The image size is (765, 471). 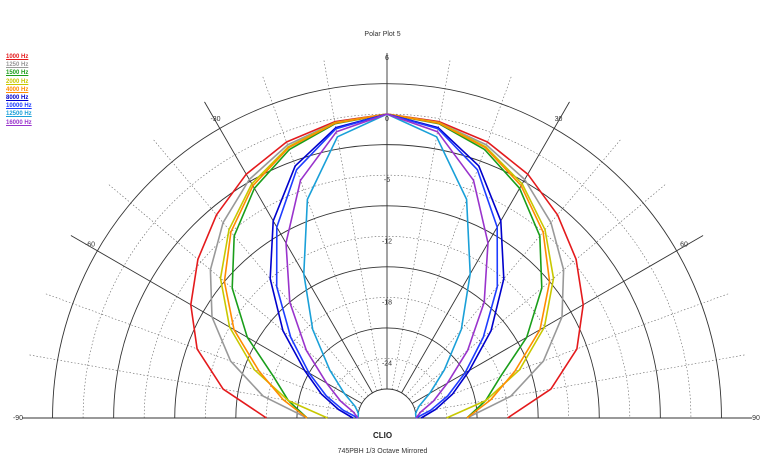 What do you see at coordinates (382, 435) in the screenshot?
I see `brand-label: CLIO` at bounding box center [382, 435].